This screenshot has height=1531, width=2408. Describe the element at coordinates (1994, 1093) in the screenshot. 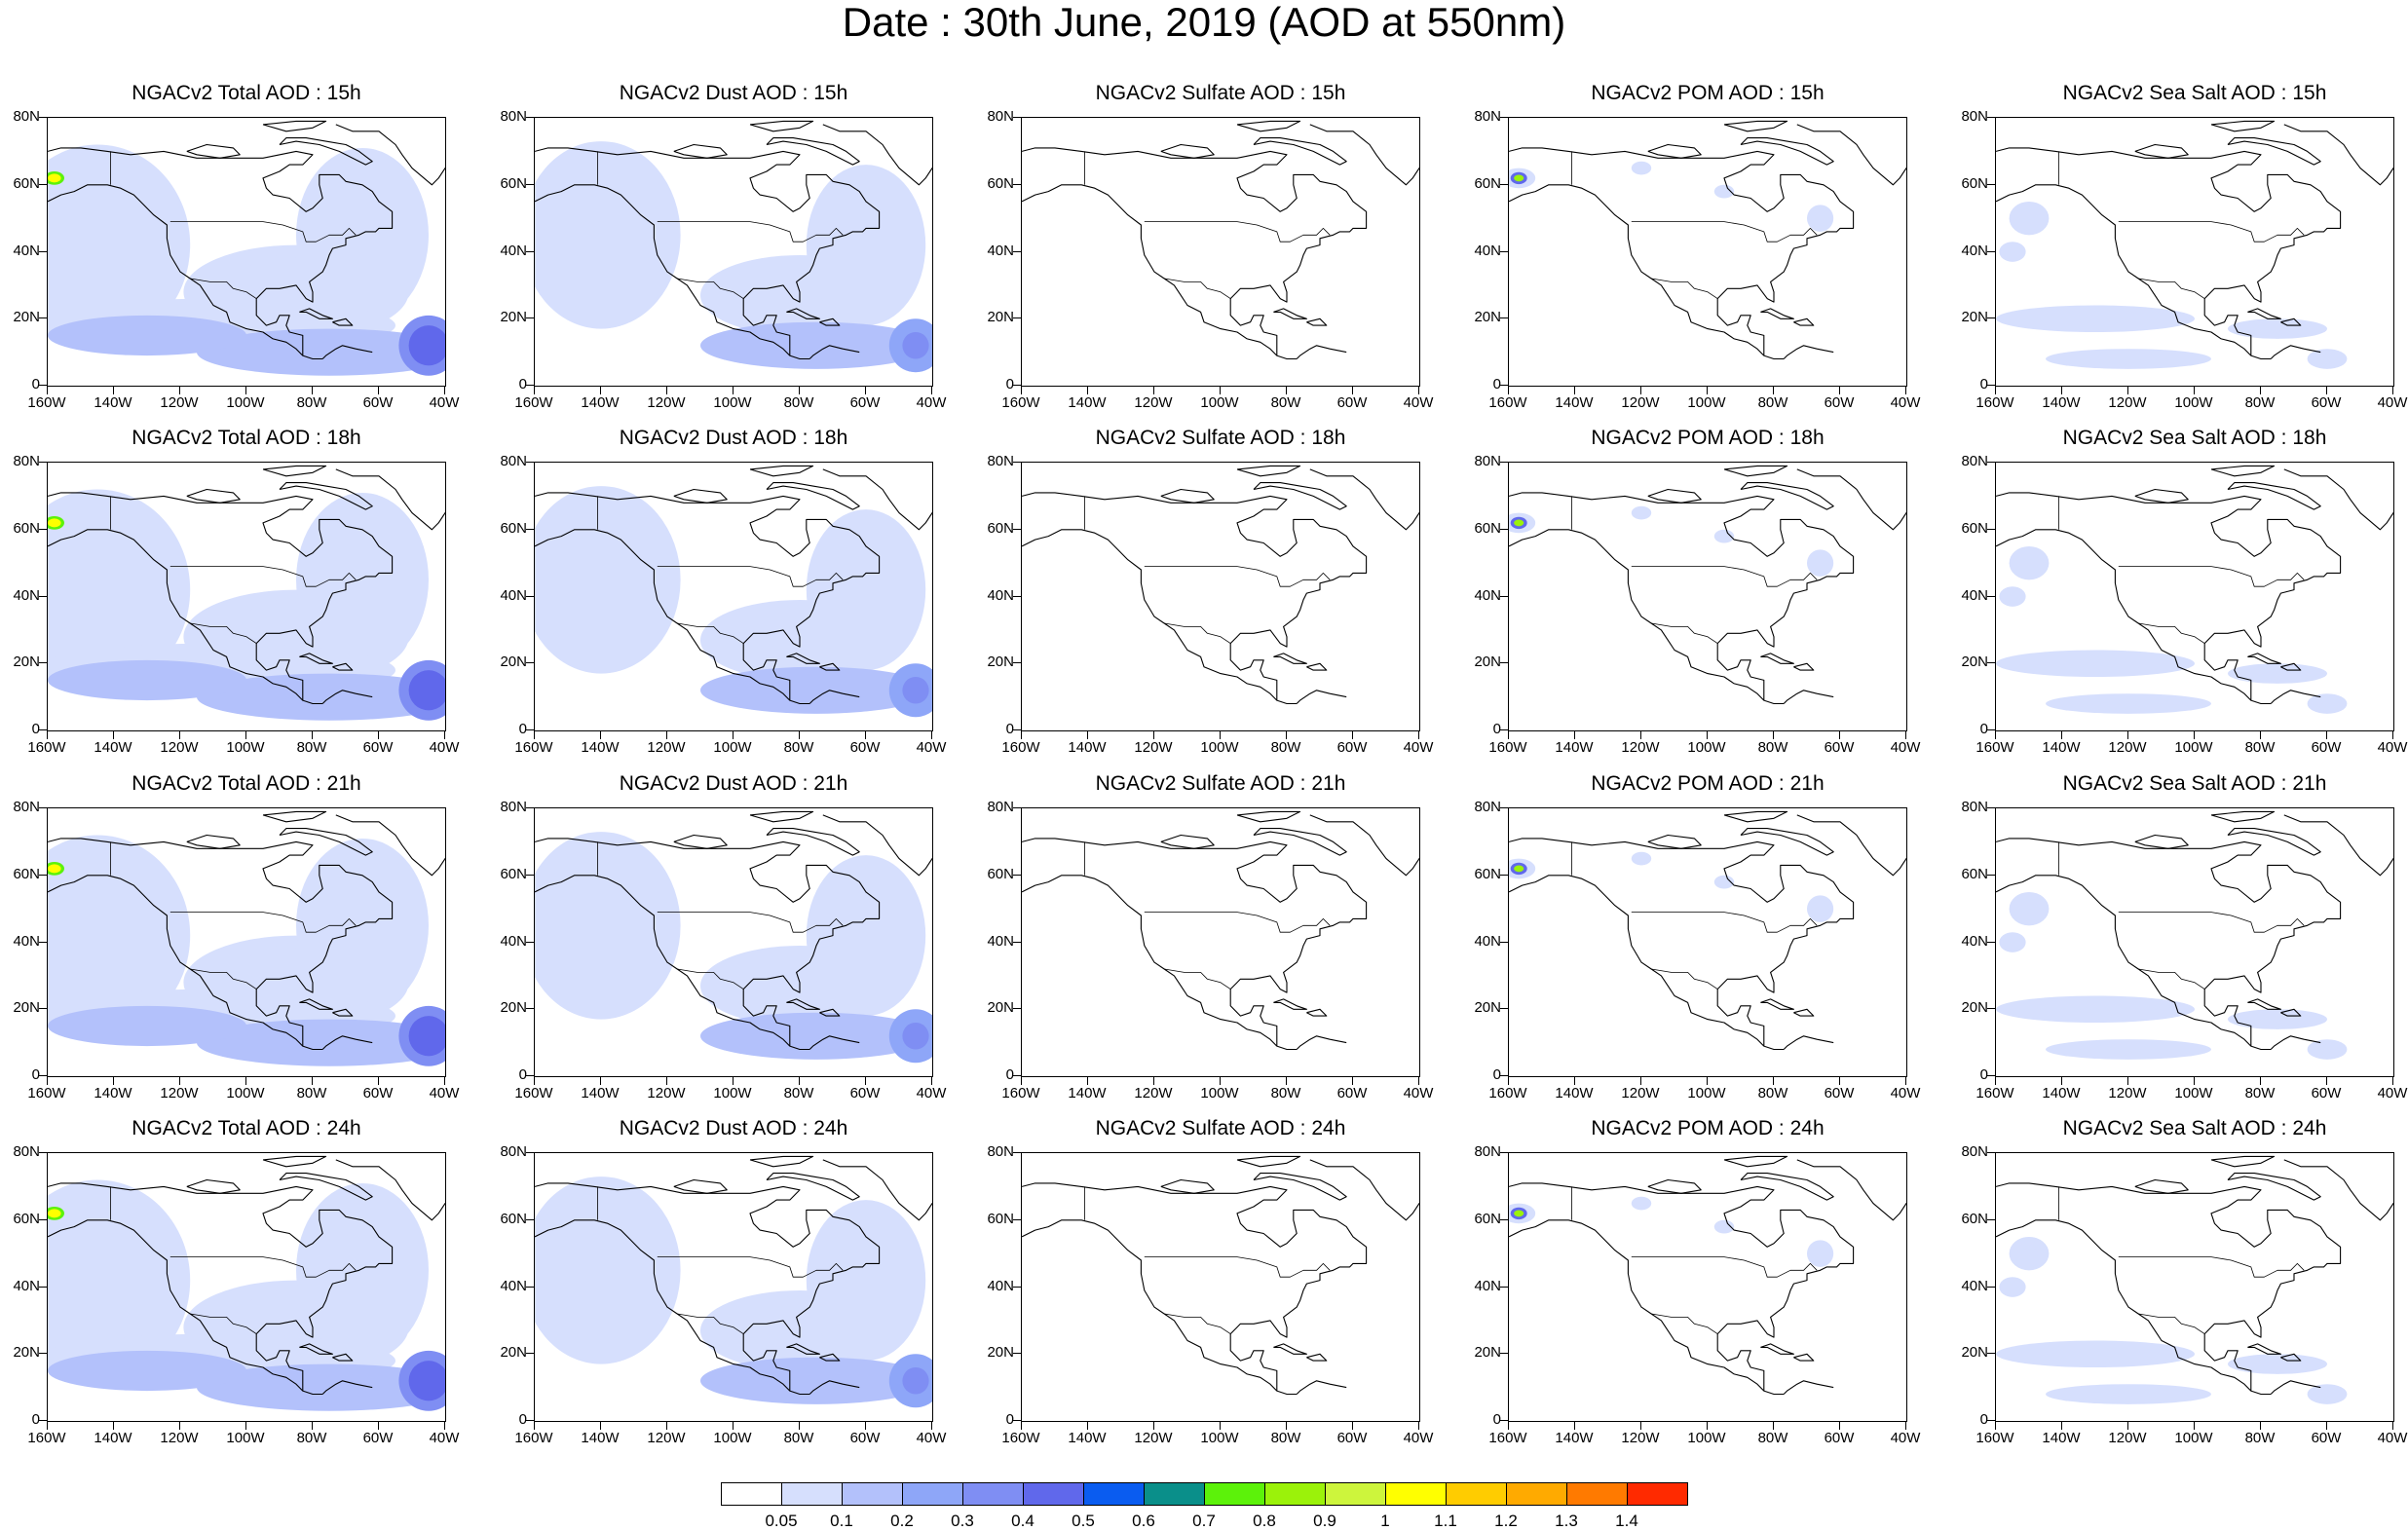

I see `lon-tick-label: 160W` at that location.